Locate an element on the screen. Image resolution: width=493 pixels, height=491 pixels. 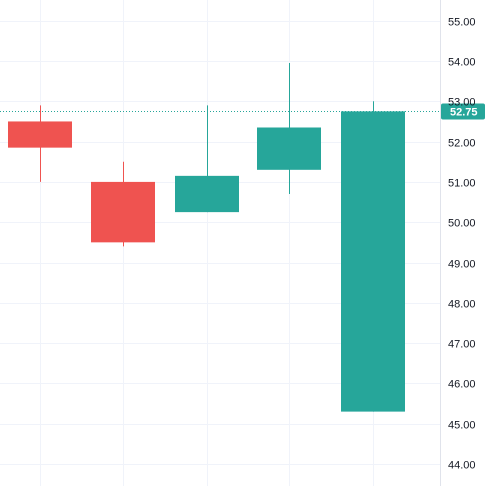
y-tick-label: 50.00 is located at coordinates (462, 224).